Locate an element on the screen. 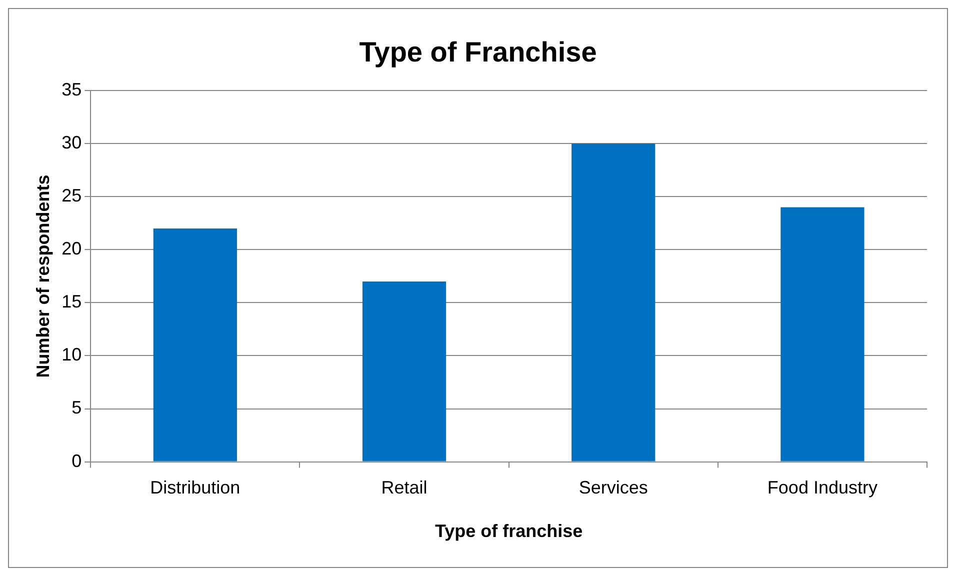 This screenshot has height=578, width=956. x-tick-label: Distribution is located at coordinates (195, 488).